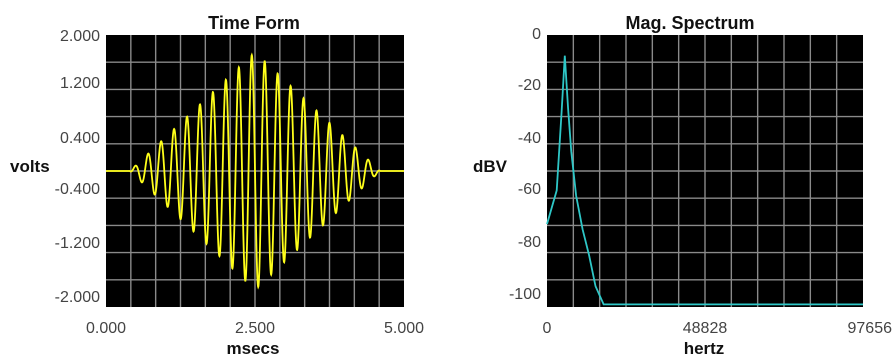 This screenshot has width=896, height=360. Describe the element at coordinates (536, 34) in the screenshot. I see `y-tick-label: 0` at that location.